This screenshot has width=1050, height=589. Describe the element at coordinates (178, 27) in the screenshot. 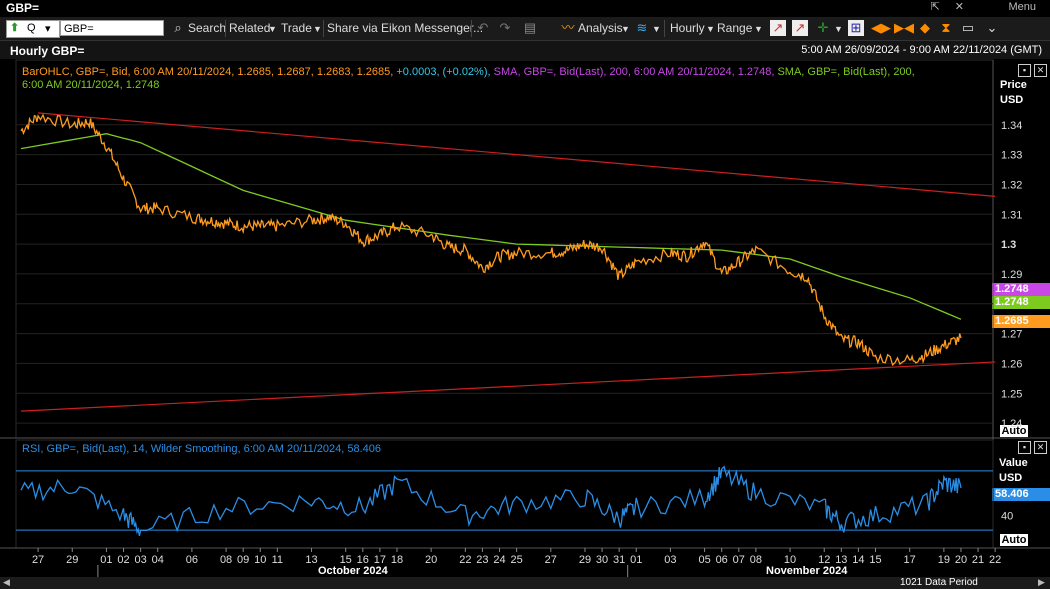

I see `search-icon: ⌕` at that location.